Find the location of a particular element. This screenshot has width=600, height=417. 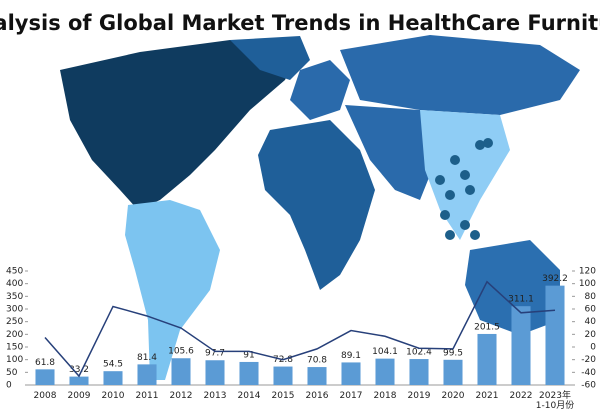

x-tick-label: 2019 is located at coordinates (419, 396).